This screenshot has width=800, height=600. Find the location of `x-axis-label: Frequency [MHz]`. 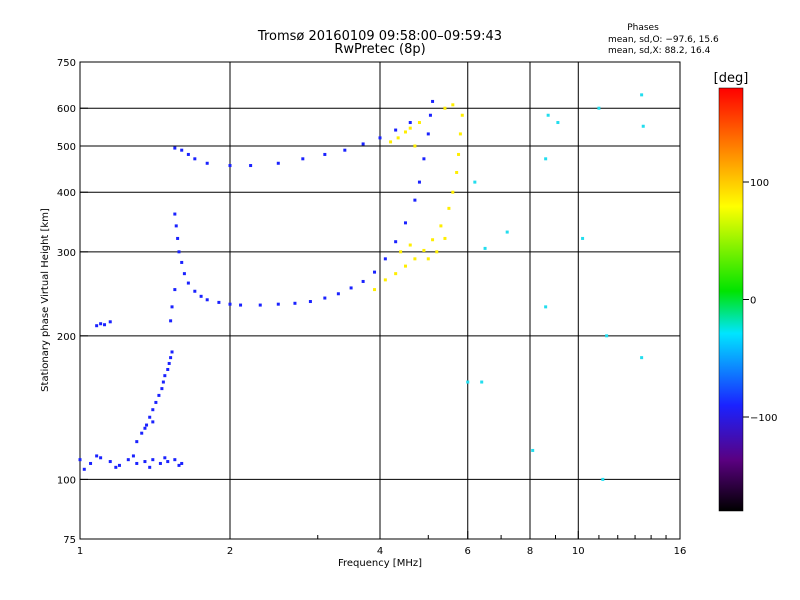

x-axis-label: Frequency [MHz] is located at coordinates (380, 563).